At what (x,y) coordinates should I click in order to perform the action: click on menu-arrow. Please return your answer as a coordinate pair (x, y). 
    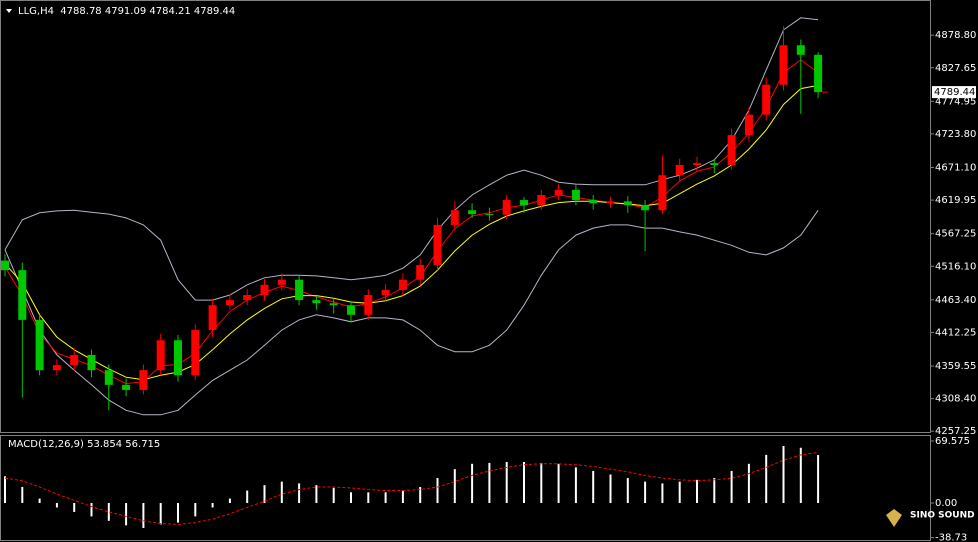
    Looking at the image, I should click on (9, 11).